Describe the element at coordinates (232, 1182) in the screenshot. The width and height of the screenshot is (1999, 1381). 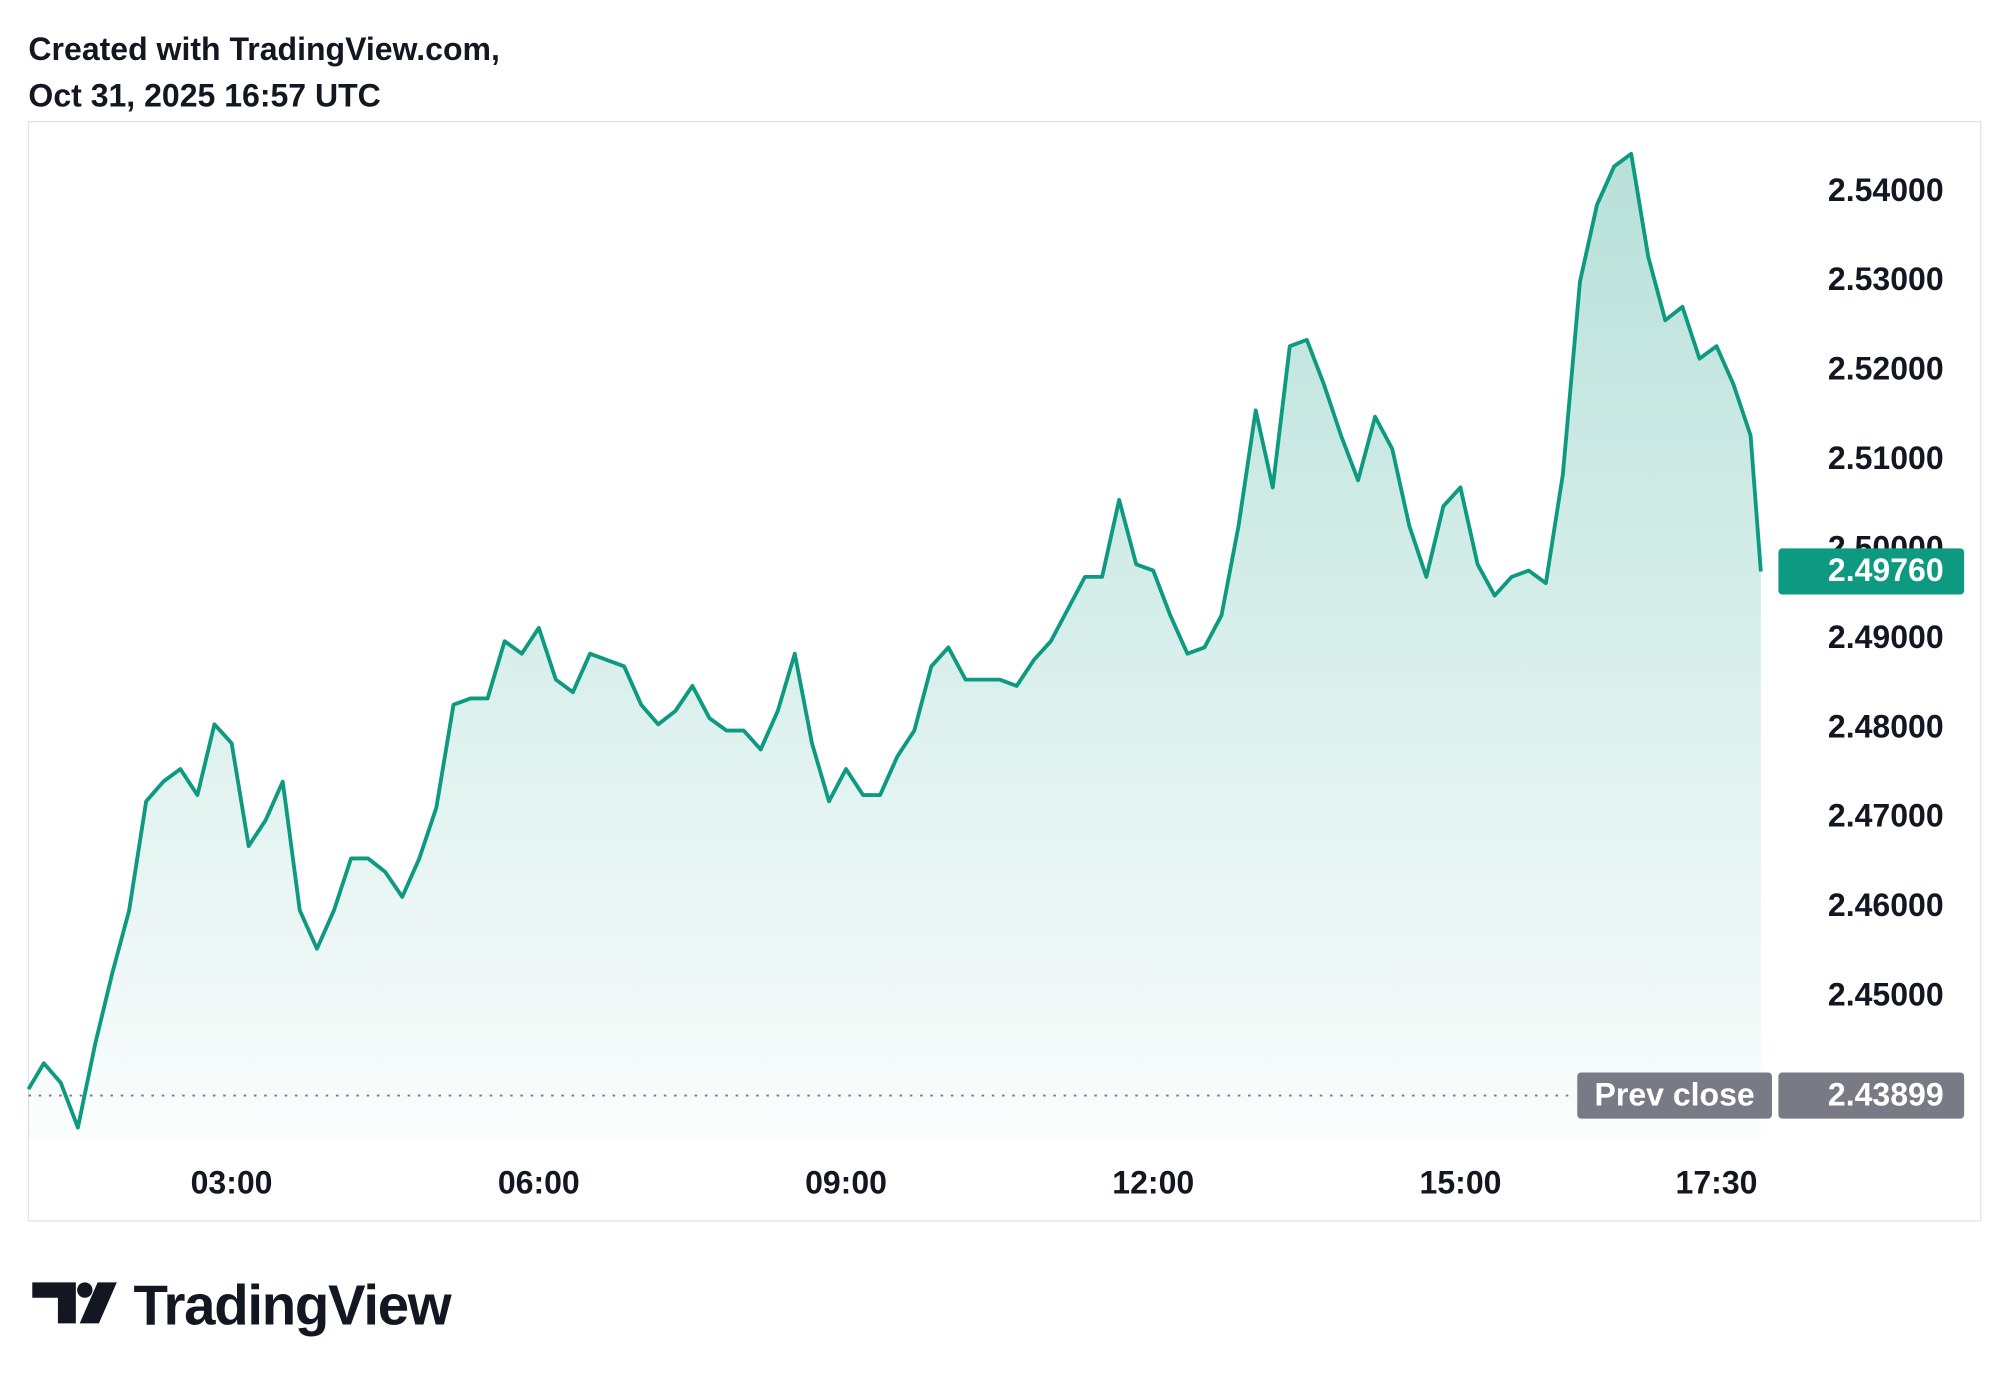
I see `x-tick-label: 03:00` at that location.